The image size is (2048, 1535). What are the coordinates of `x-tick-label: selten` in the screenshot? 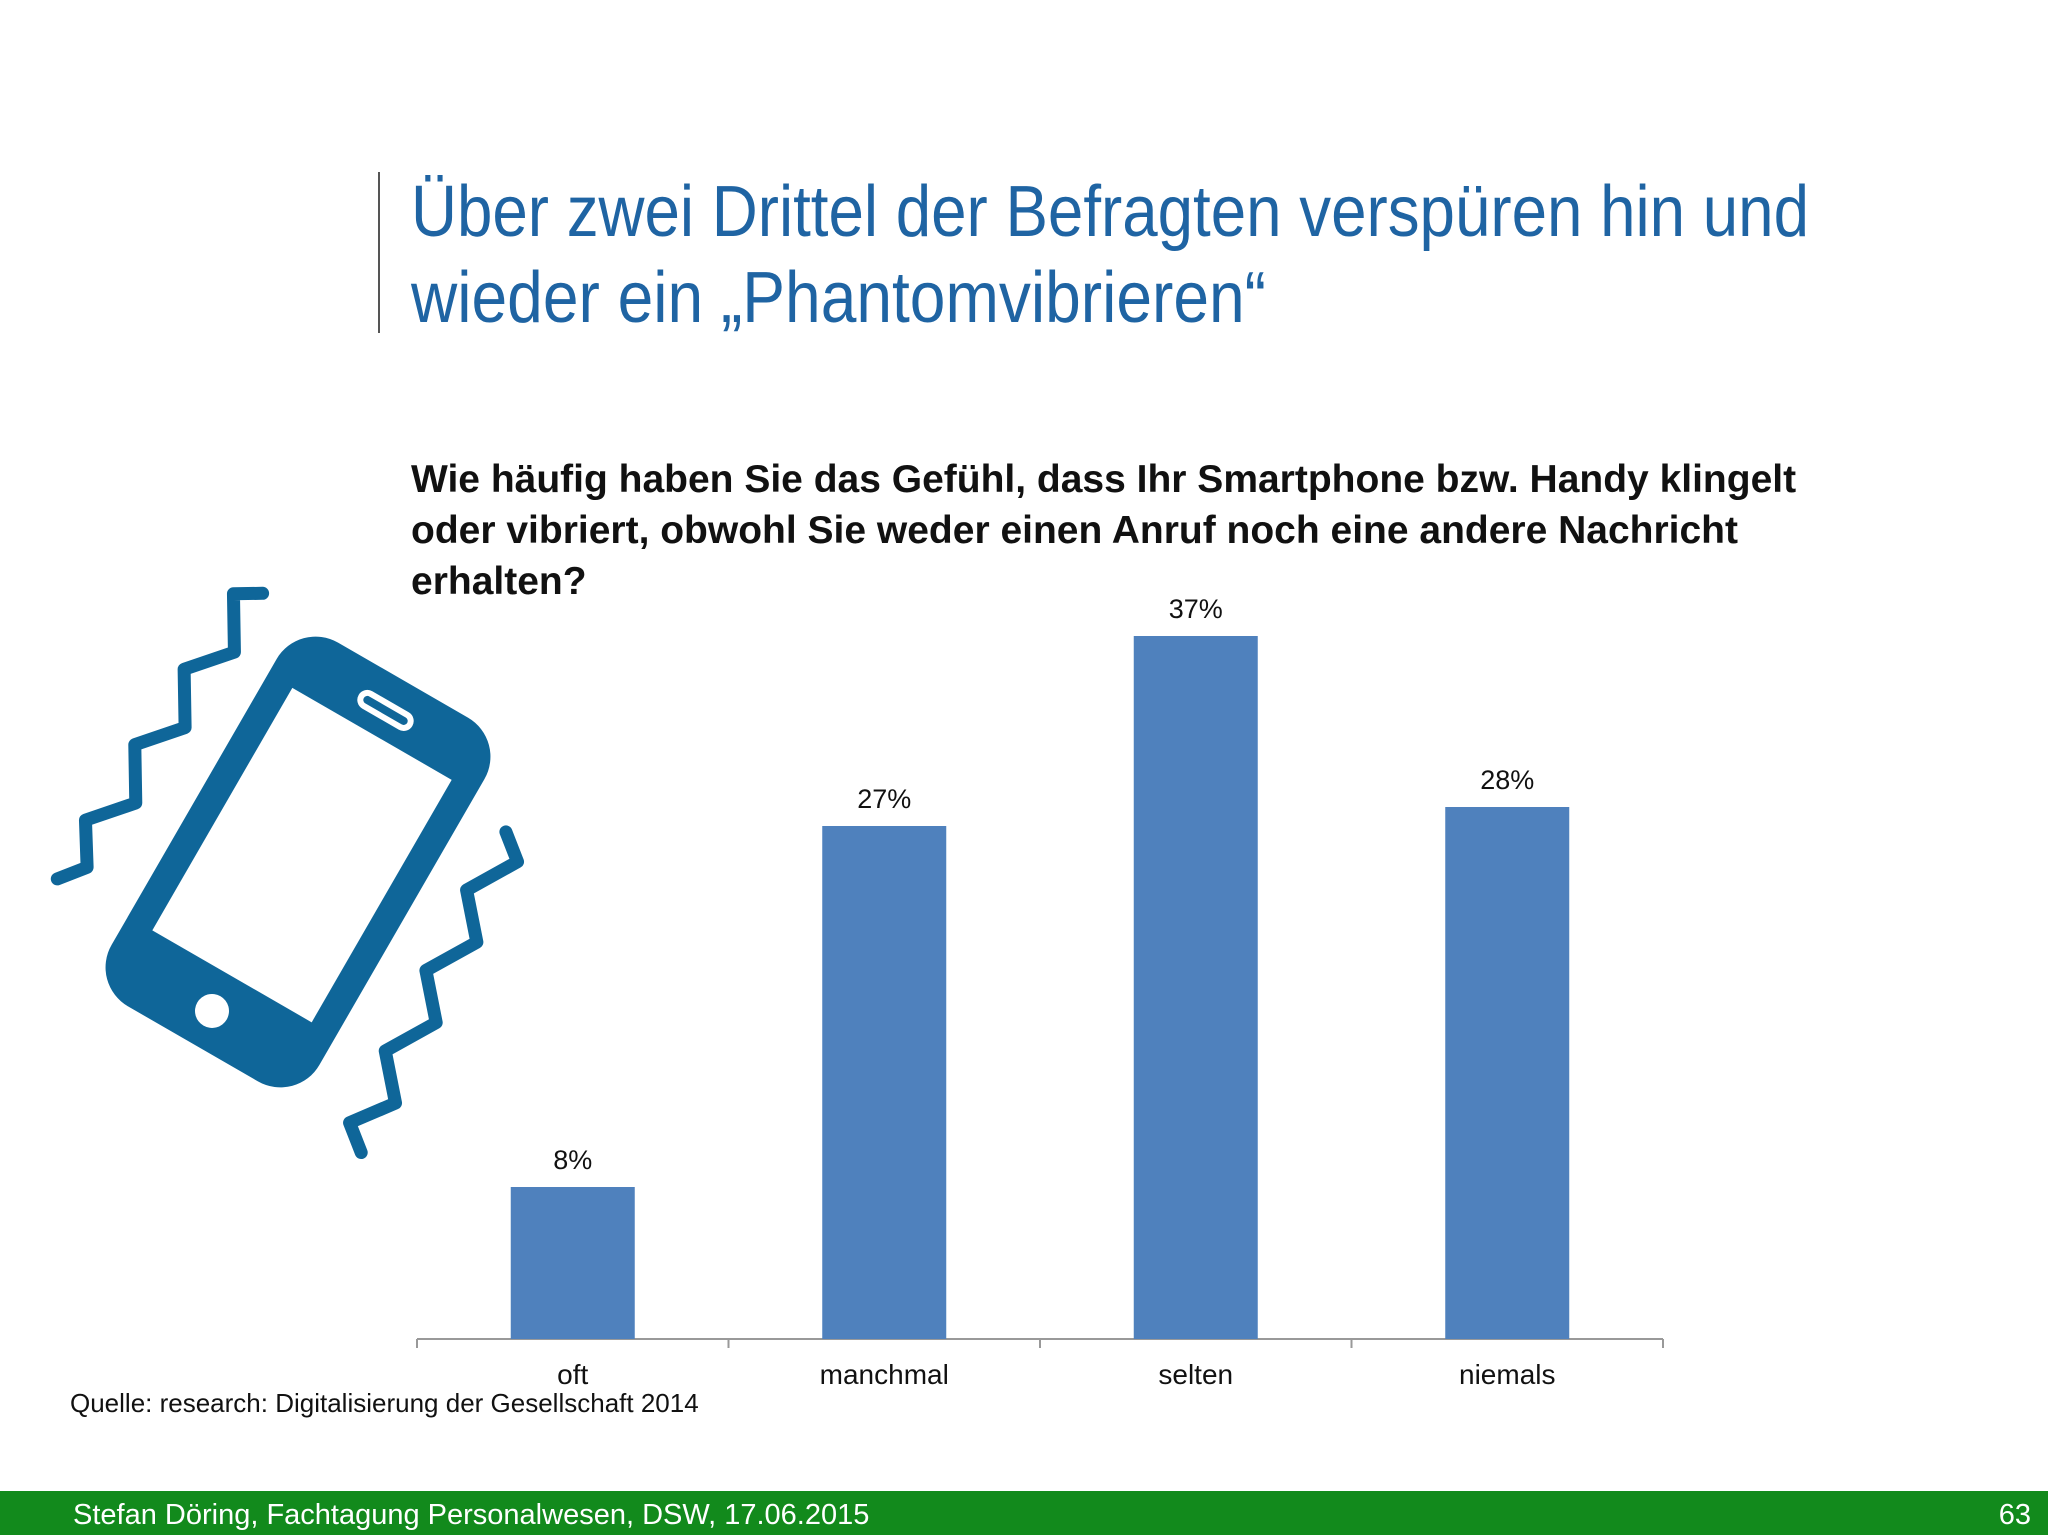 It's located at (1195, 1374).